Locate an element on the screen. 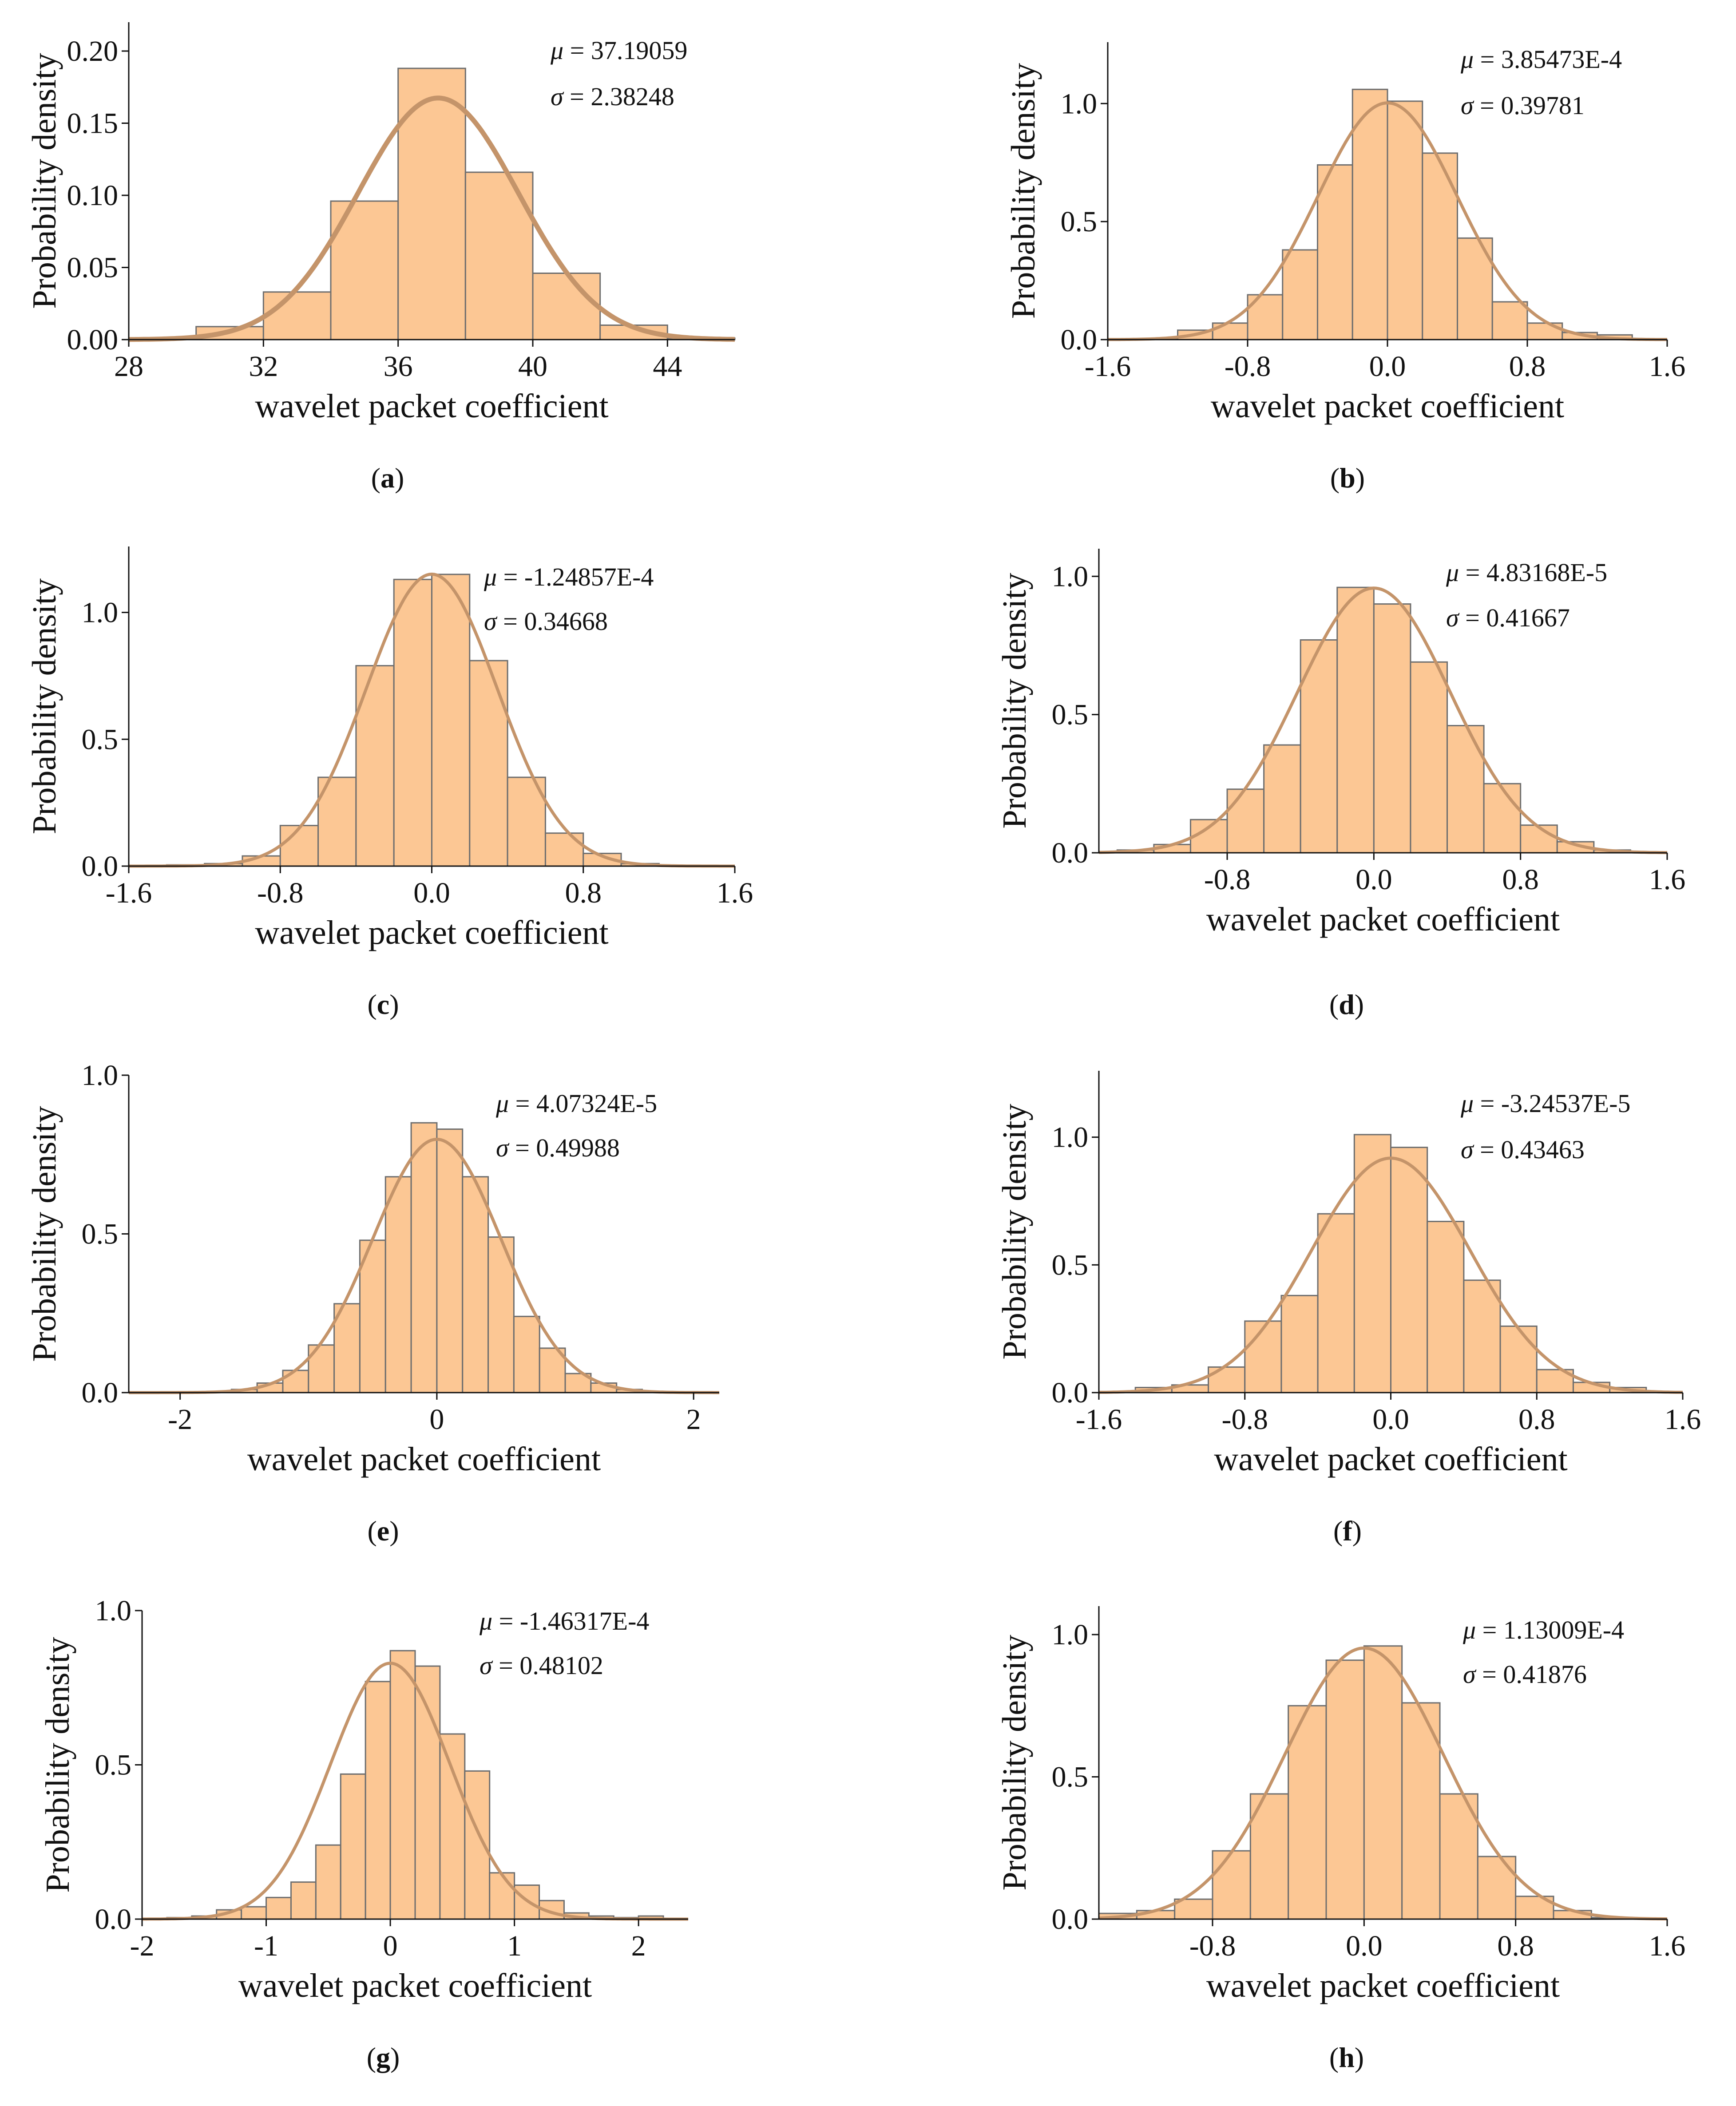 Image resolution: width=1736 pixels, height=2106 pixels. caption-a: (a) is located at coordinates (387, 478).